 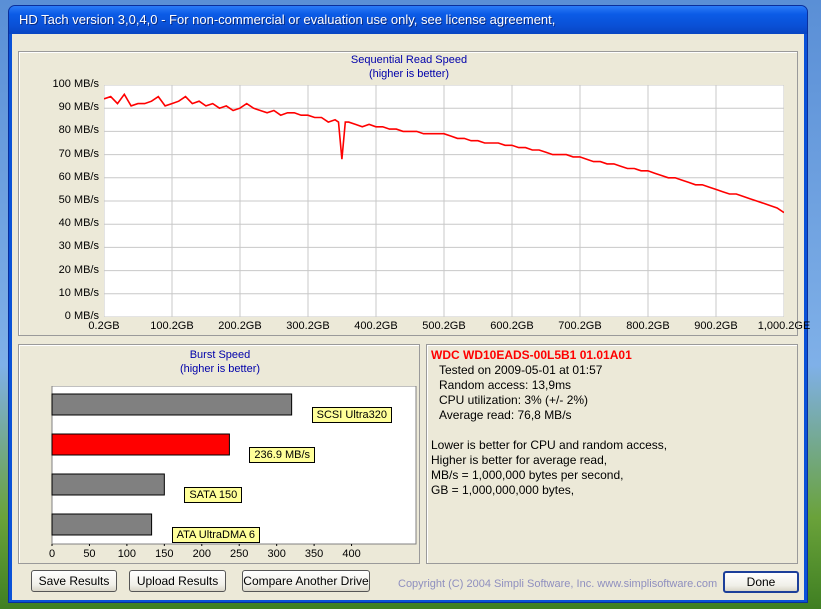 What do you see at coordinates (409, 67) in the screenshot?
I see `read-chart-title: Sequential Read Speed (higher is better)` at bounding box center [409, 67].